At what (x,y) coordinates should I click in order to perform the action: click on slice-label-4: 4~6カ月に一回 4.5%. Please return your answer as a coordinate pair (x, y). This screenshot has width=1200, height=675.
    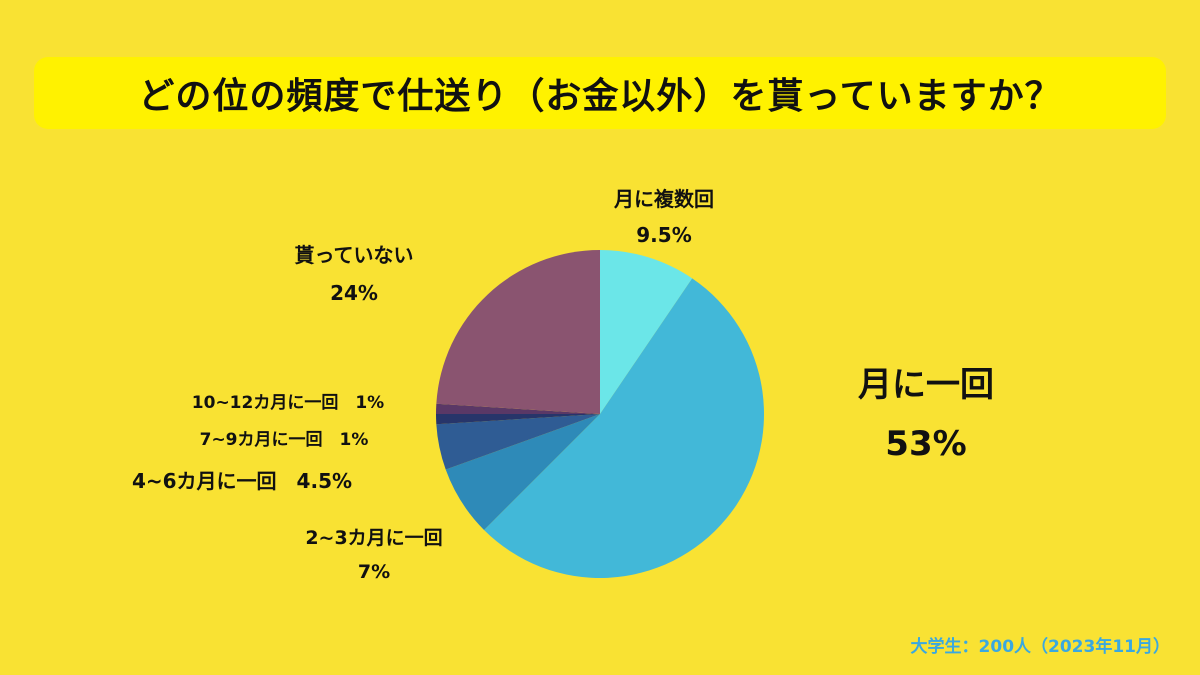
    Looking at the image, I should click on (242, 481).